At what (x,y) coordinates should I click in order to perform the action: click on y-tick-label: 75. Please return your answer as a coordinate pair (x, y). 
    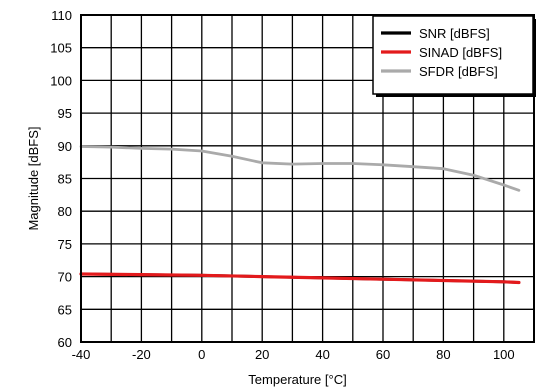
    Looking at the image, I should click on (65, 244).